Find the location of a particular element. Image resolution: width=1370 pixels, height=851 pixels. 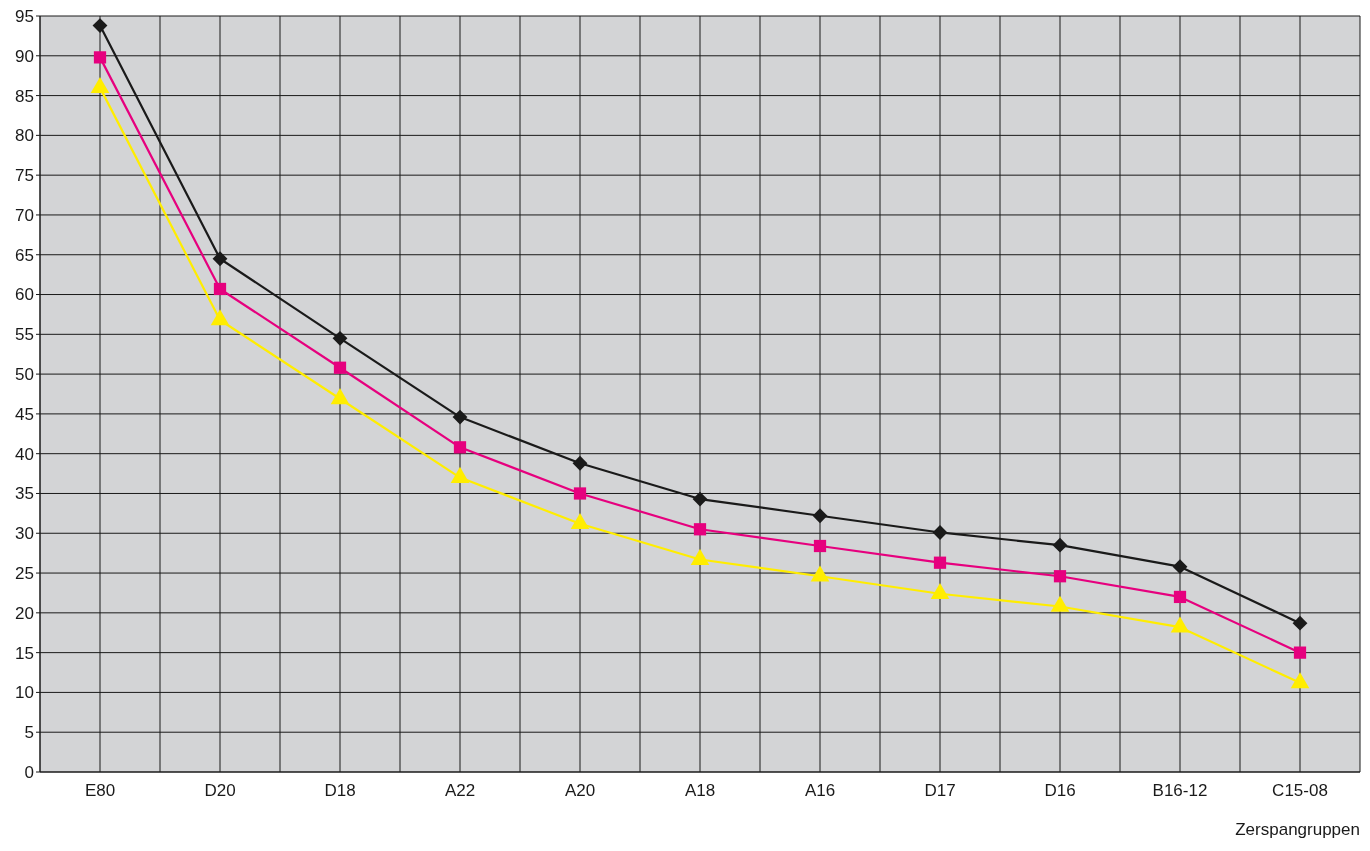

x-tick-label: D18 is located at coordinates (340, 790).